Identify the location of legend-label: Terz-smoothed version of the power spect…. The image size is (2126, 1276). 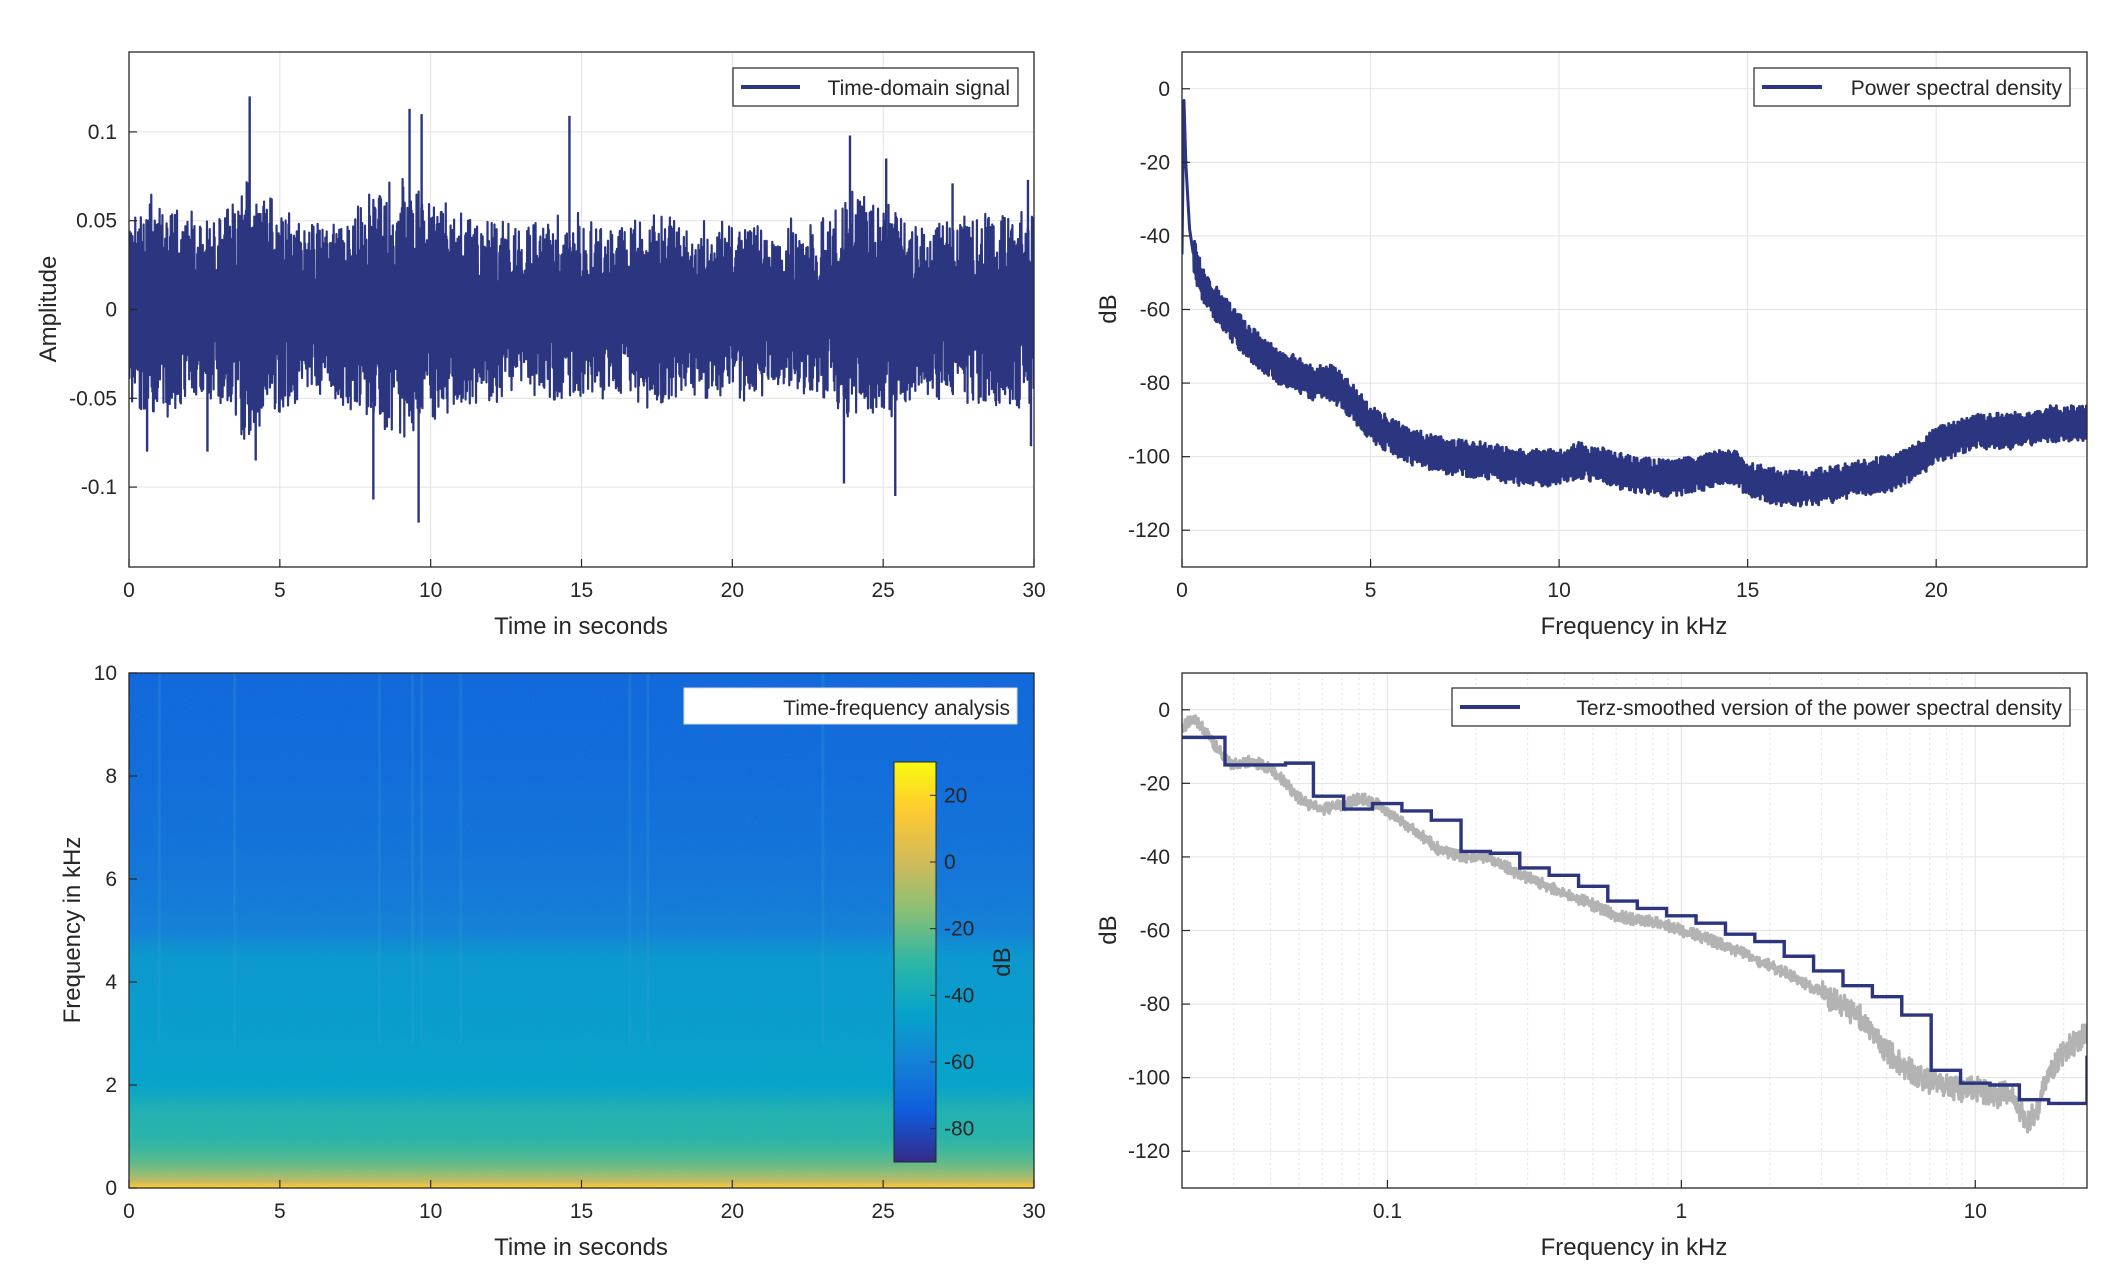
(1819, 708).